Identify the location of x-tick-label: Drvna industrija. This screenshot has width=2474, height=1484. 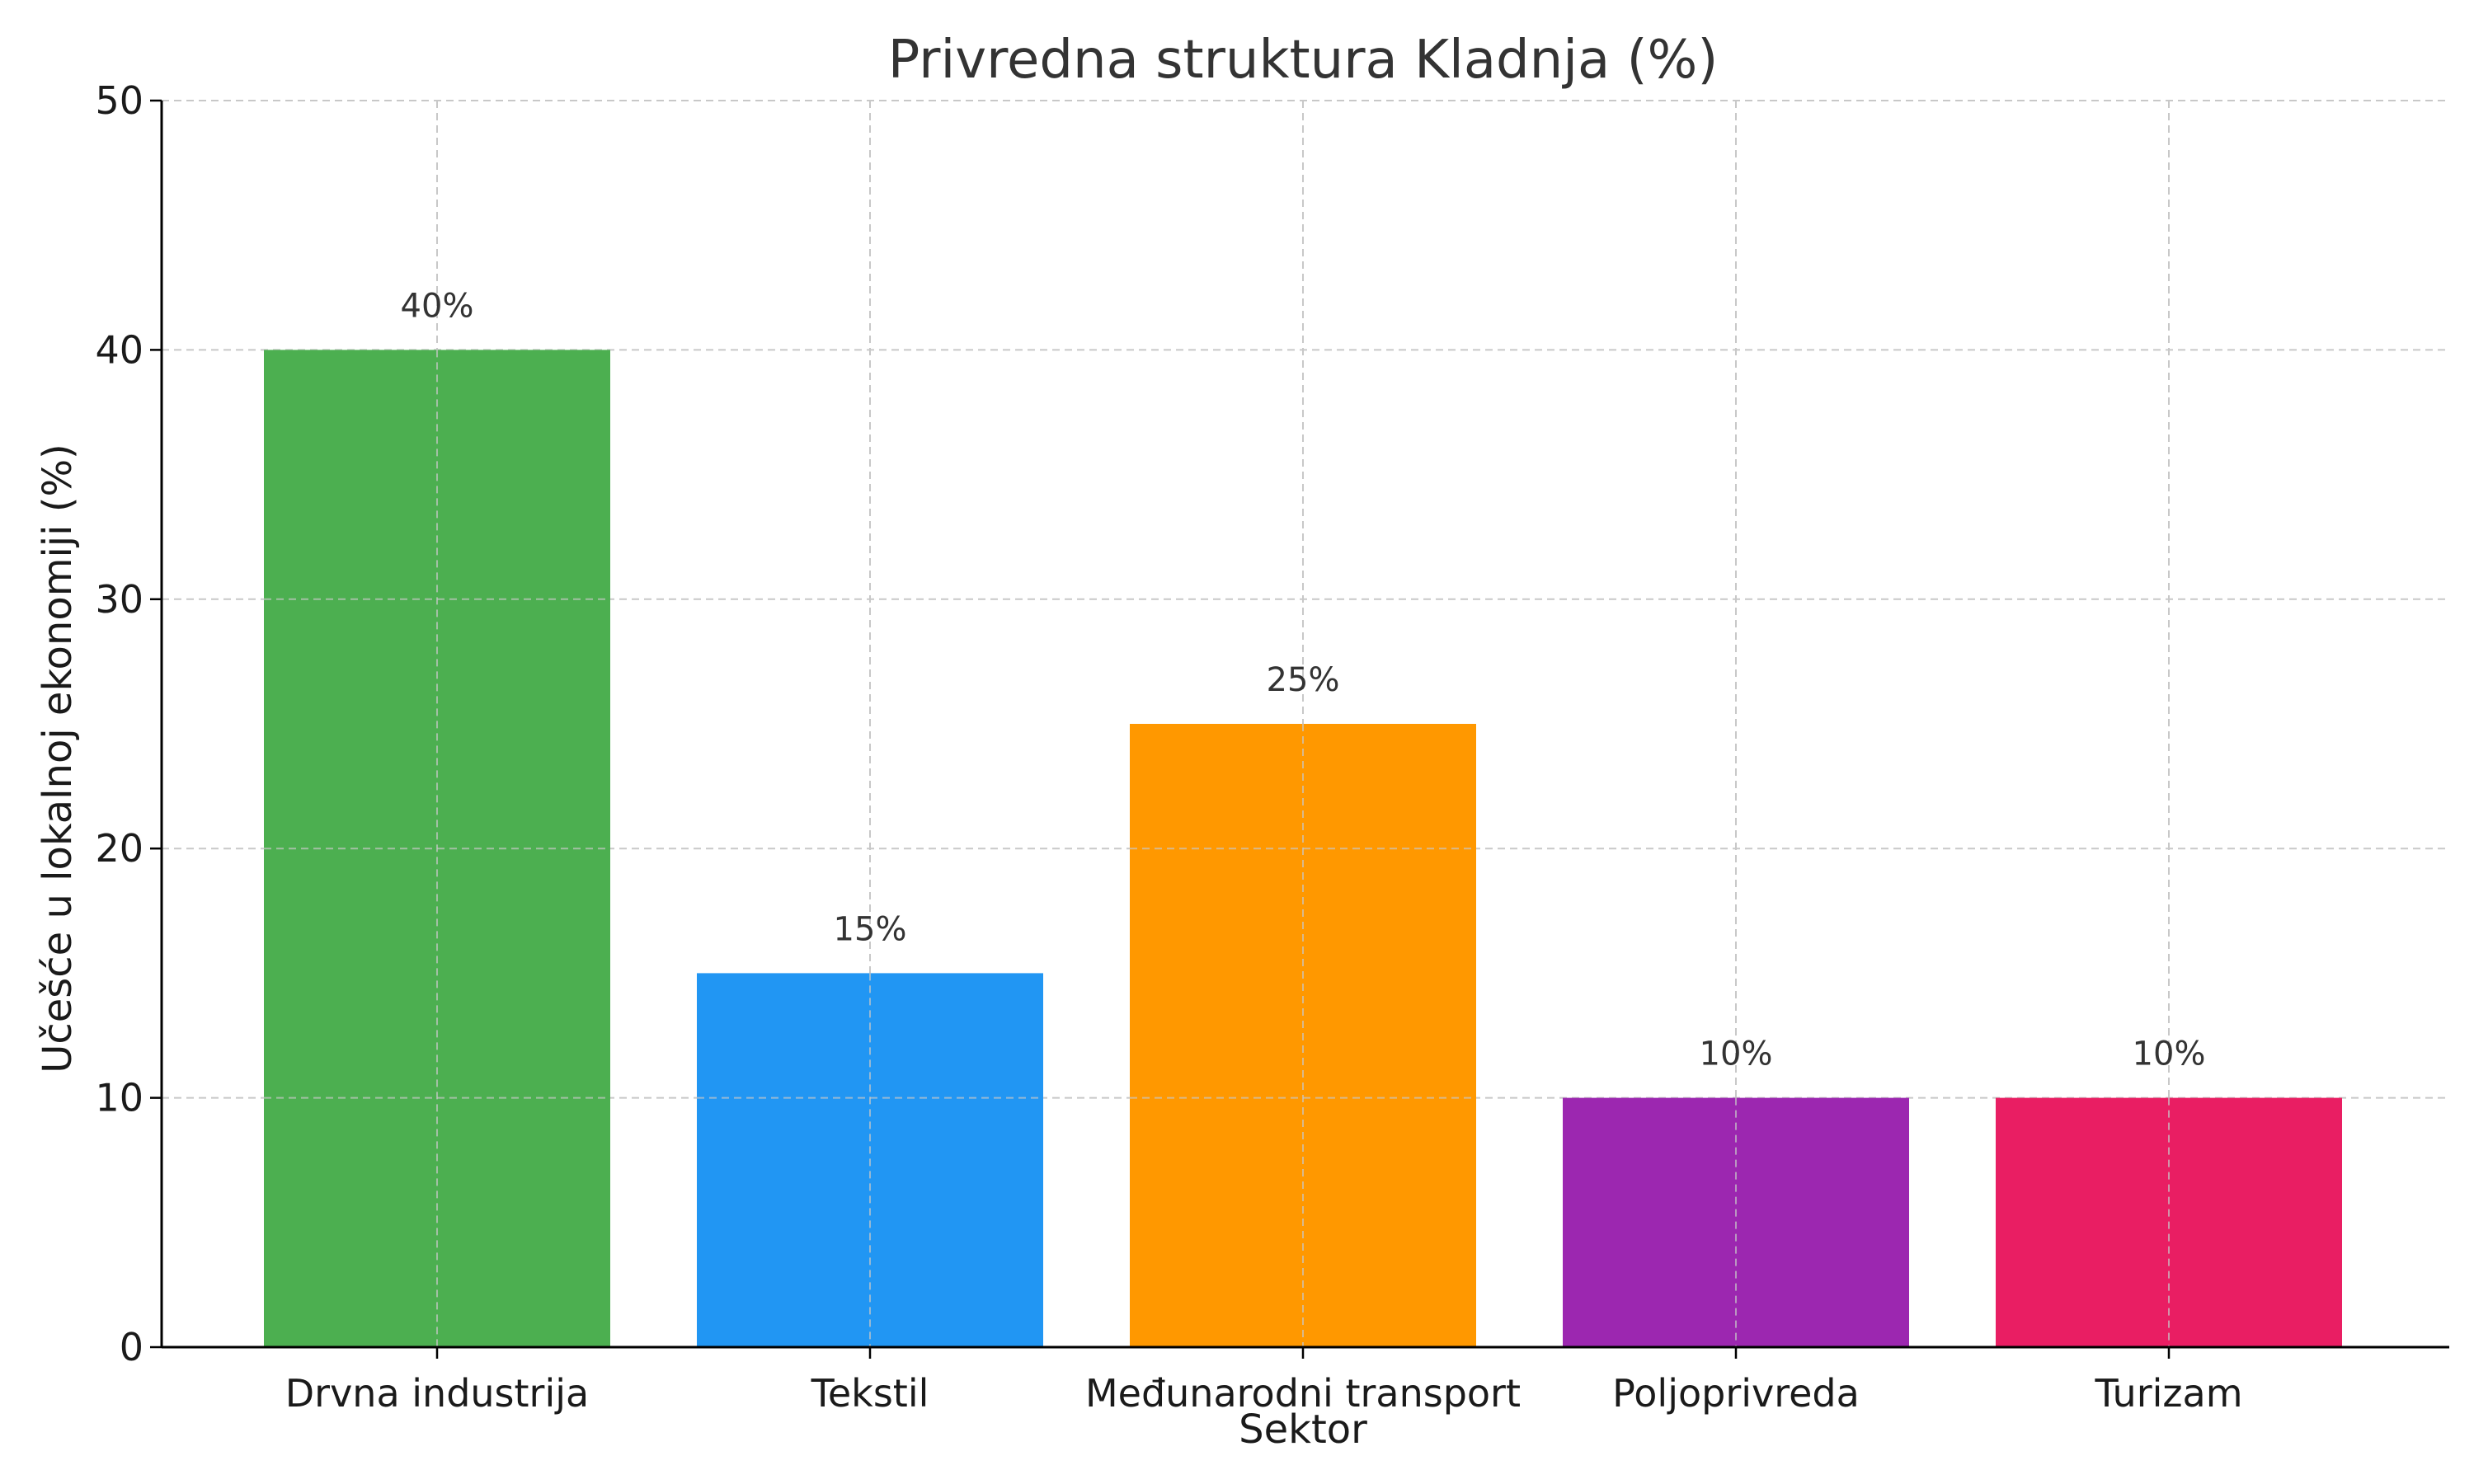
(437, 1393).